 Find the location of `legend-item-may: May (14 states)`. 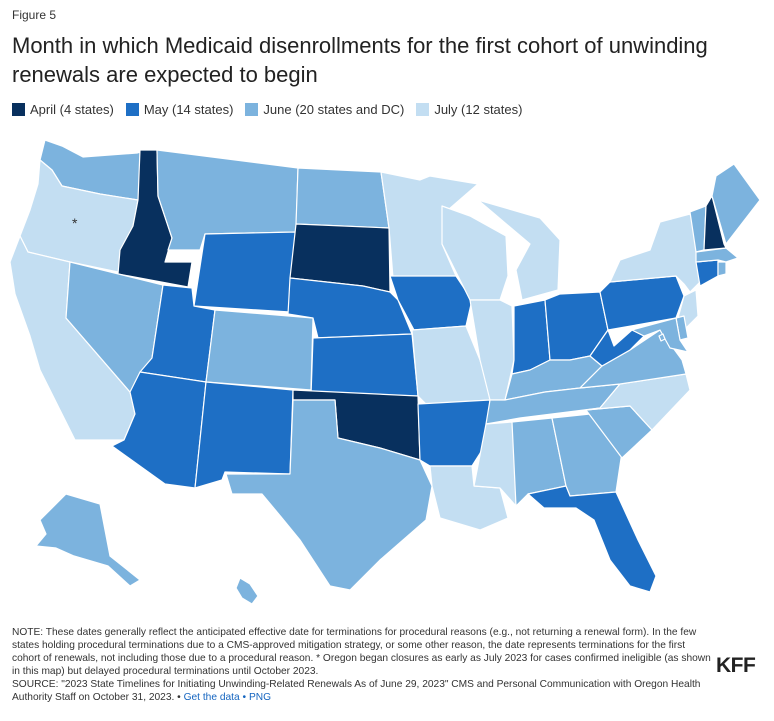

legend-item-may: May (14 states) is located at coordinates (179, 109).